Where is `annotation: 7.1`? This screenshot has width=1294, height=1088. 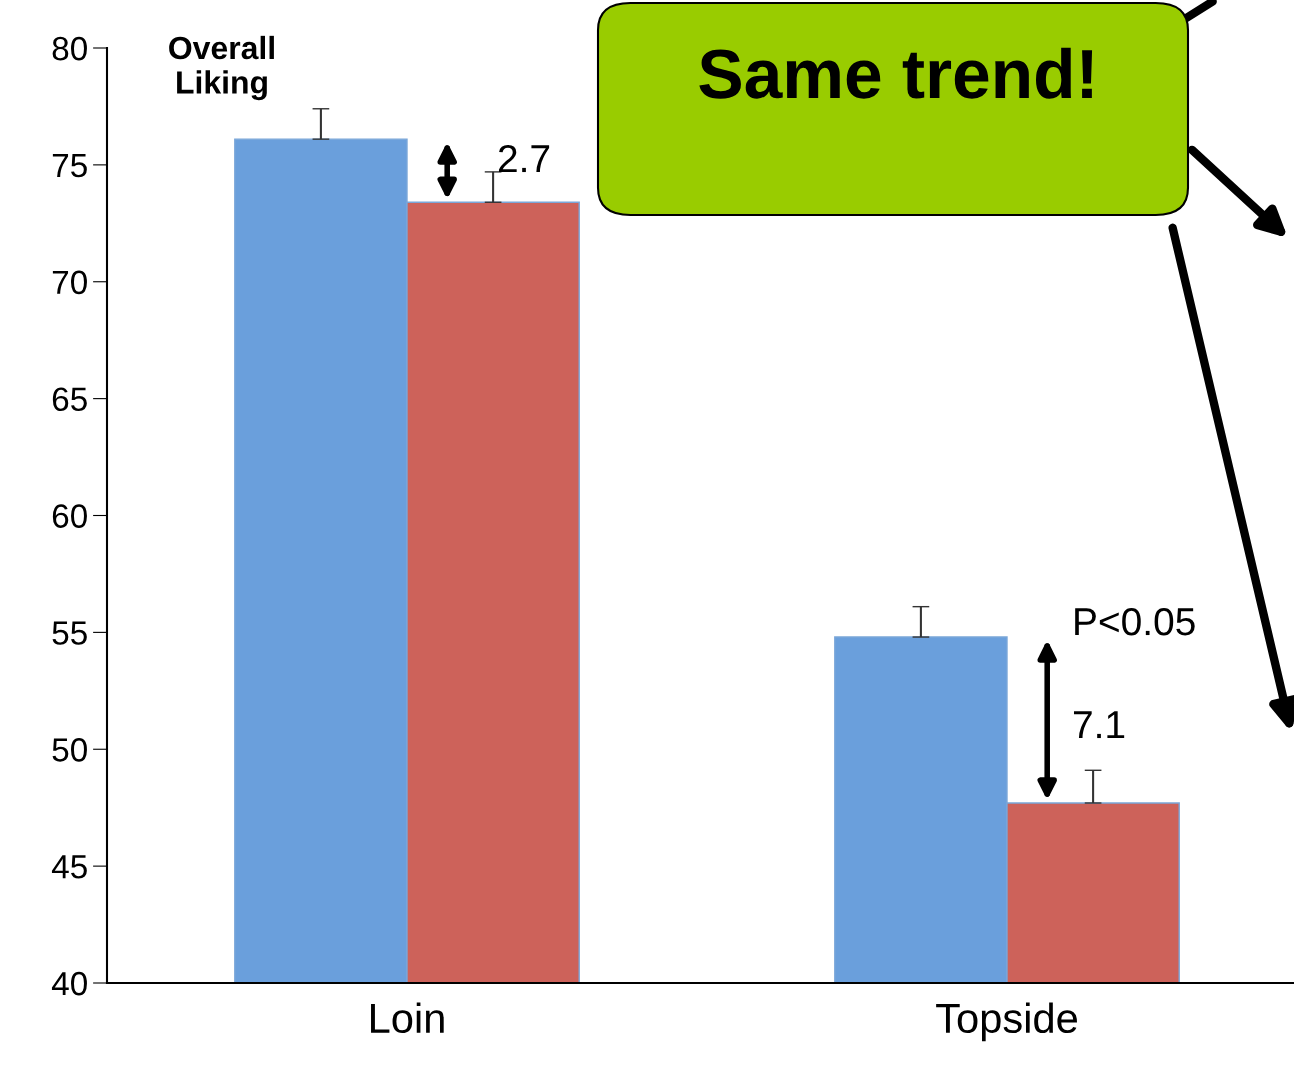
annotation: 7.1 is located at coordinates (1099, 725).